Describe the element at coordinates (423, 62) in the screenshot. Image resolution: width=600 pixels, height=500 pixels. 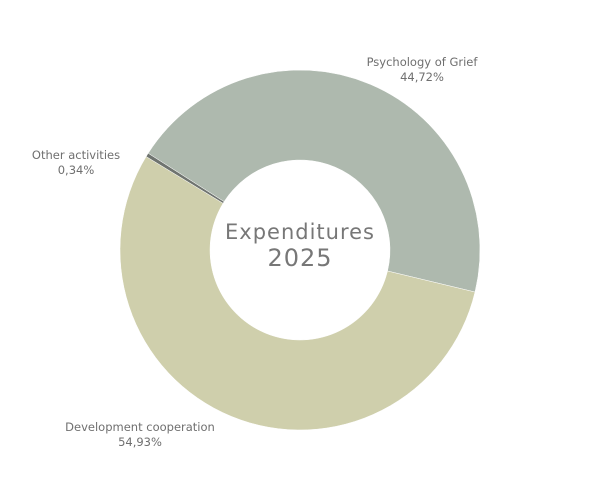
I see `slice-label: Psychology of Grief` at that location.